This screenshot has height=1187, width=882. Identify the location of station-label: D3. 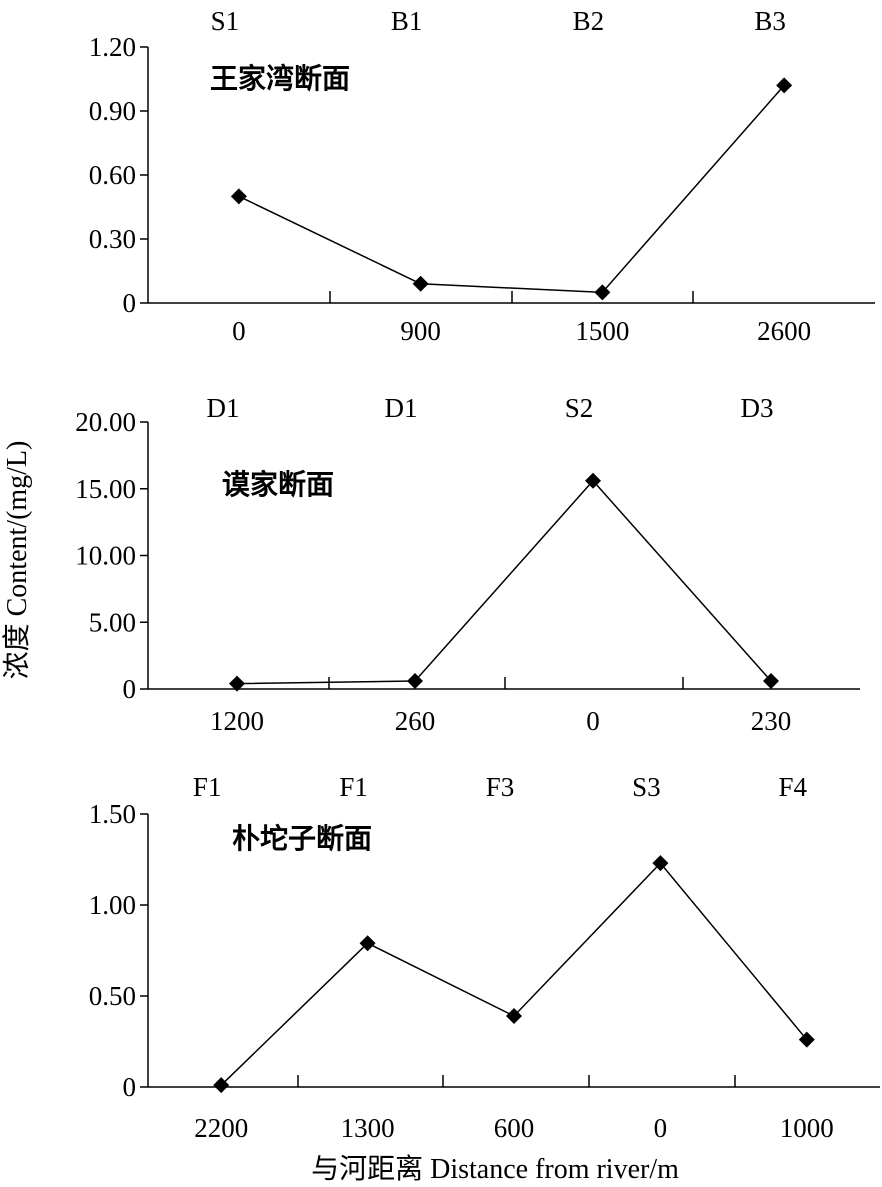
(757, 408).